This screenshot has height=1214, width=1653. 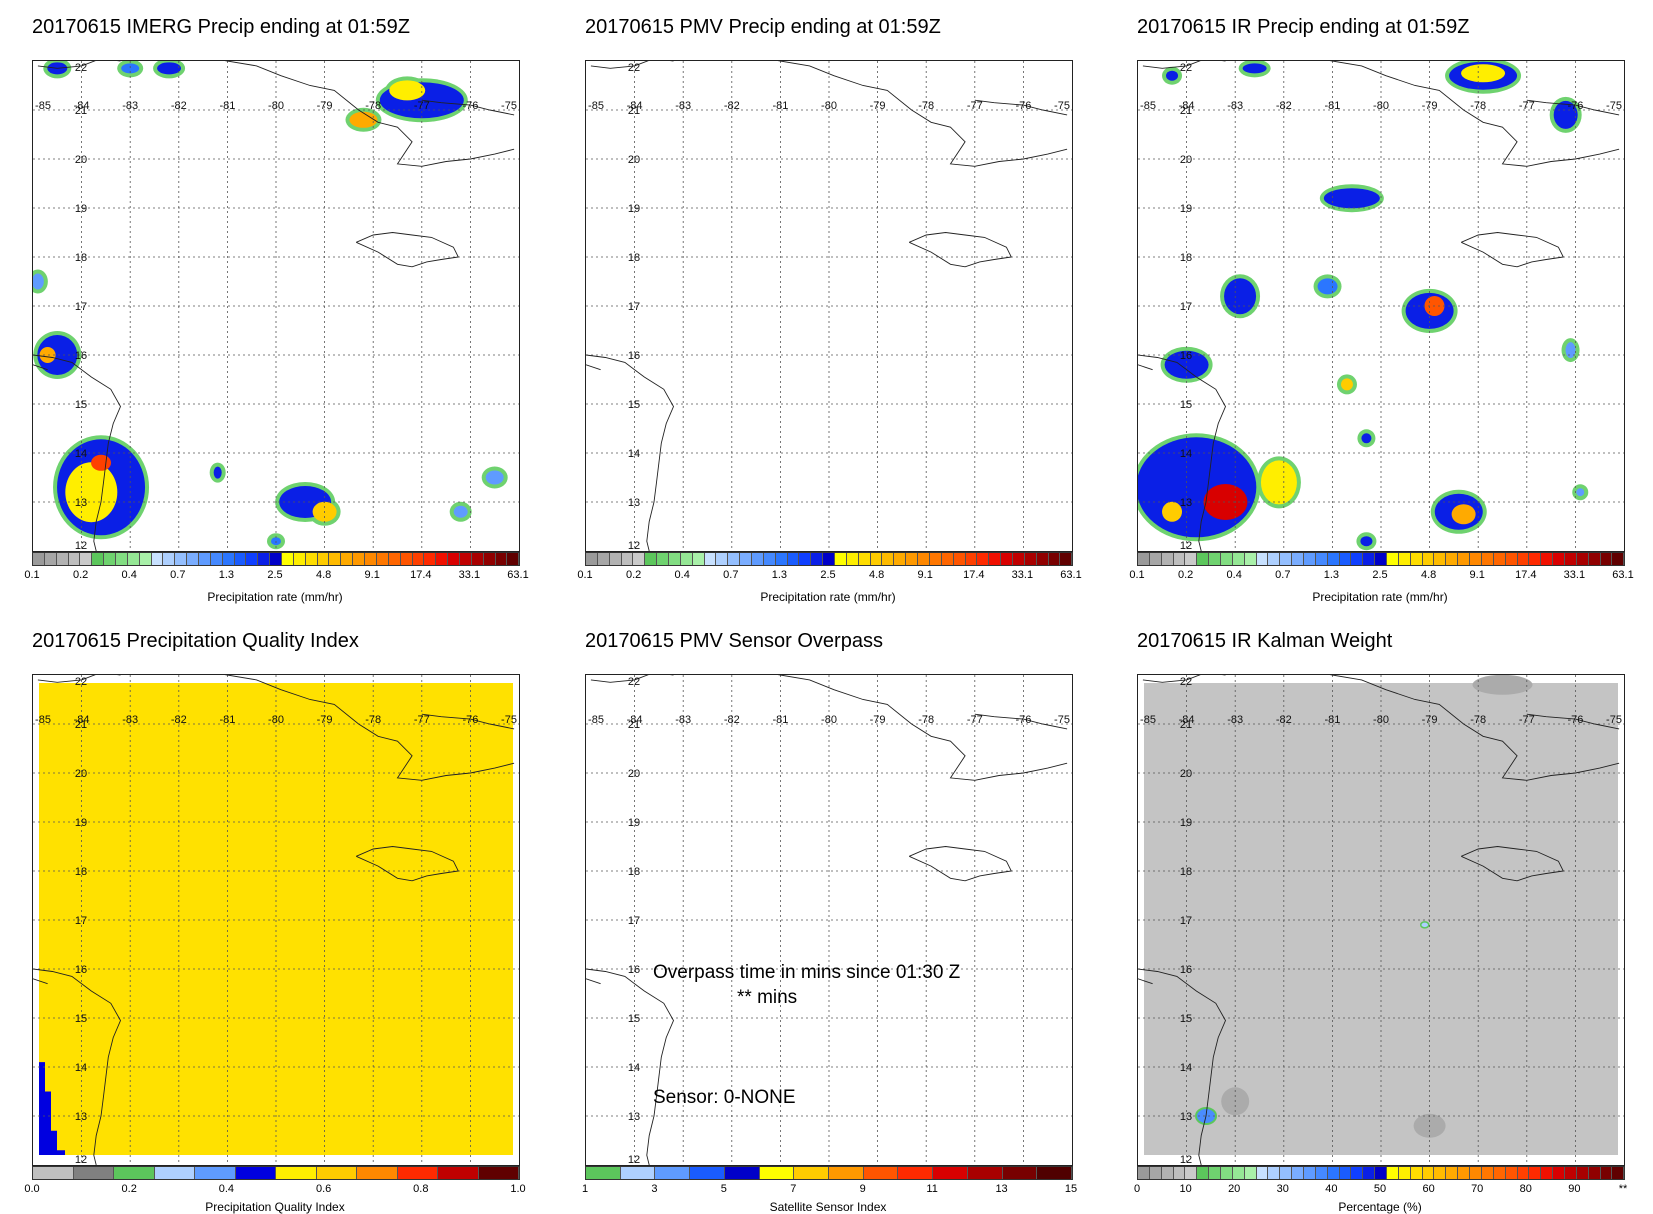 What do you see at coordinates (1235, 106) in the screenshot?
I see `lon-tick-label: -83` at bounding box center [1235, 106].